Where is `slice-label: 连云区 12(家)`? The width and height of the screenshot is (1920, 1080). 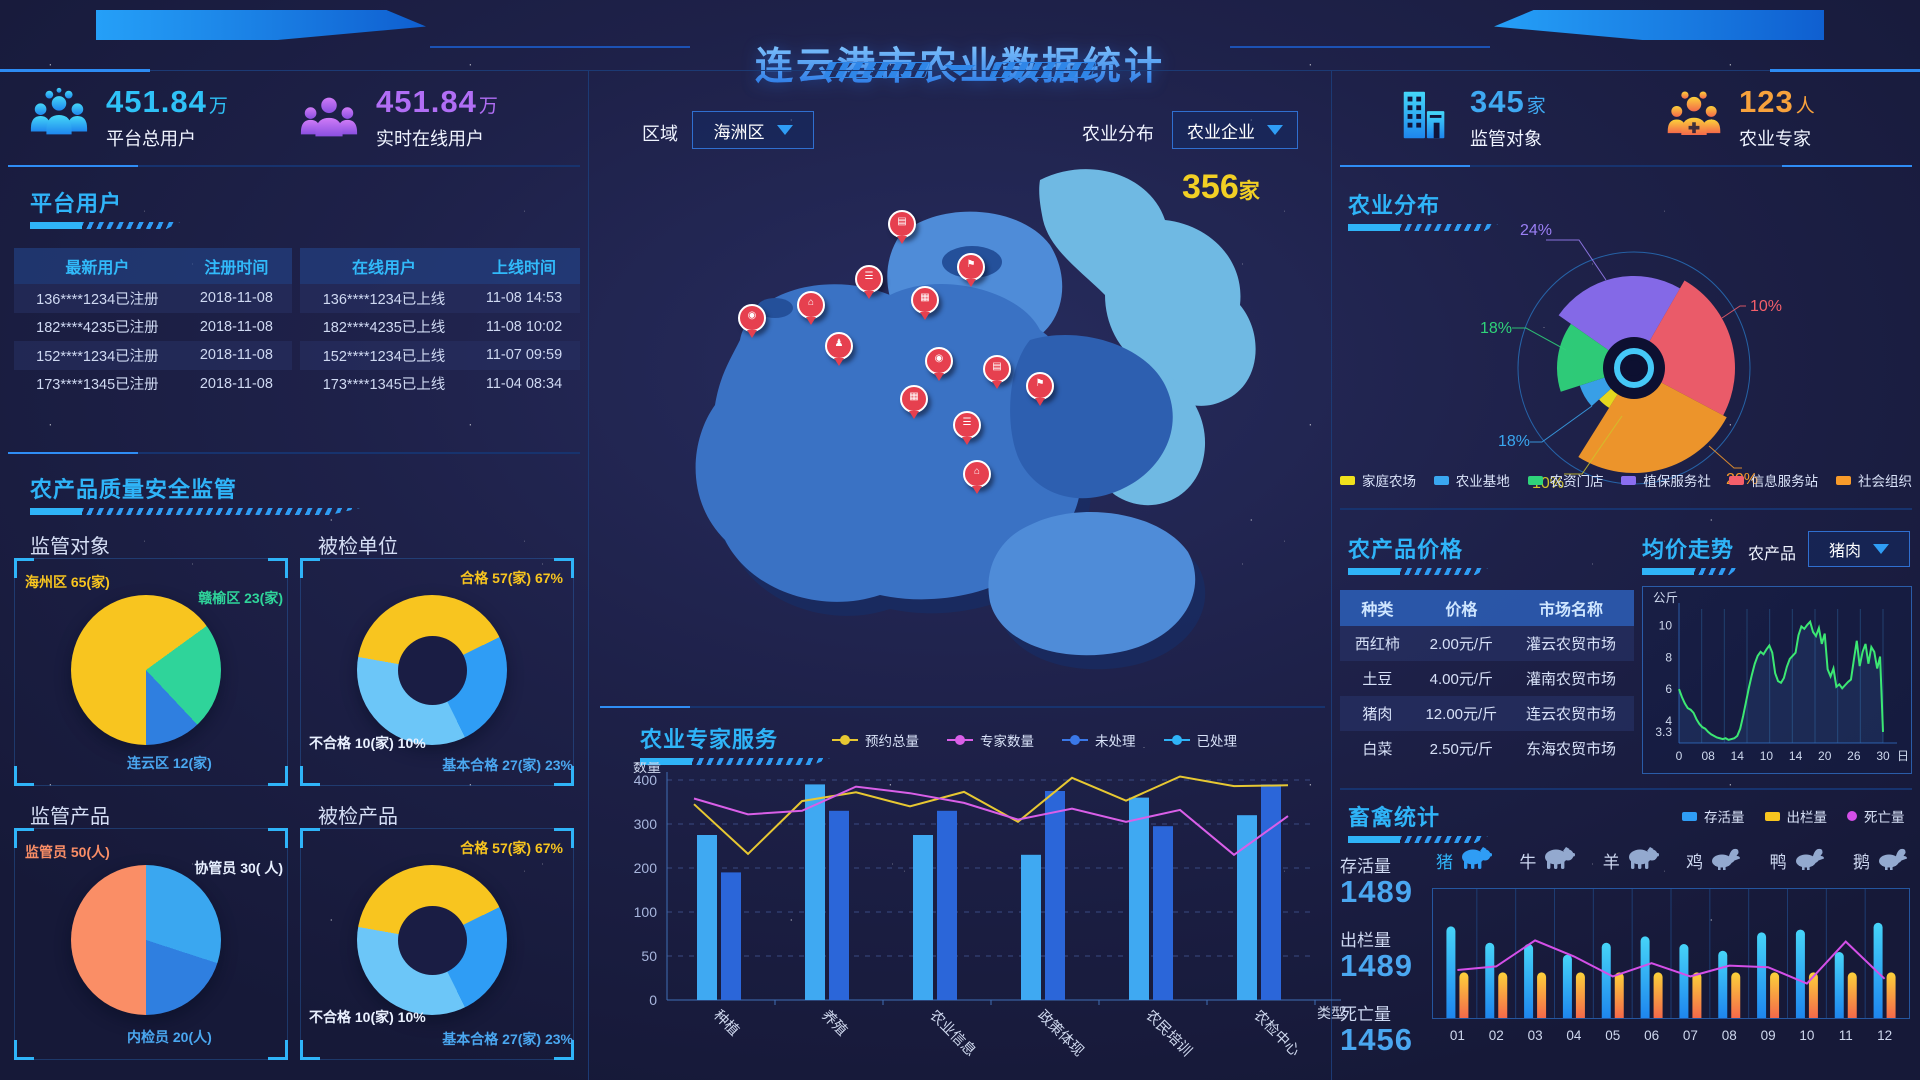
slice-label: 连云区 12(家) is located at coordinates (169, 763).